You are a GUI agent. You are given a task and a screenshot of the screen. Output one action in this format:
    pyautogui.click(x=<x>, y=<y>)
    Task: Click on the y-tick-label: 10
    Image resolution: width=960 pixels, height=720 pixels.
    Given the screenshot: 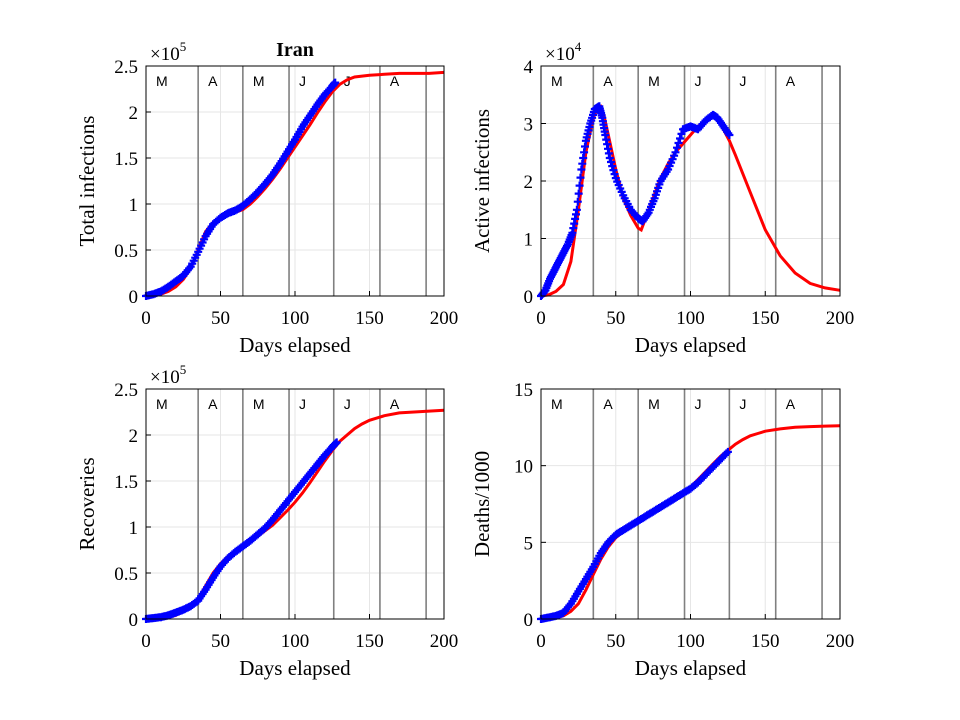 What is the action you would take?
    pyautogui.click(x=523, y=467)
    